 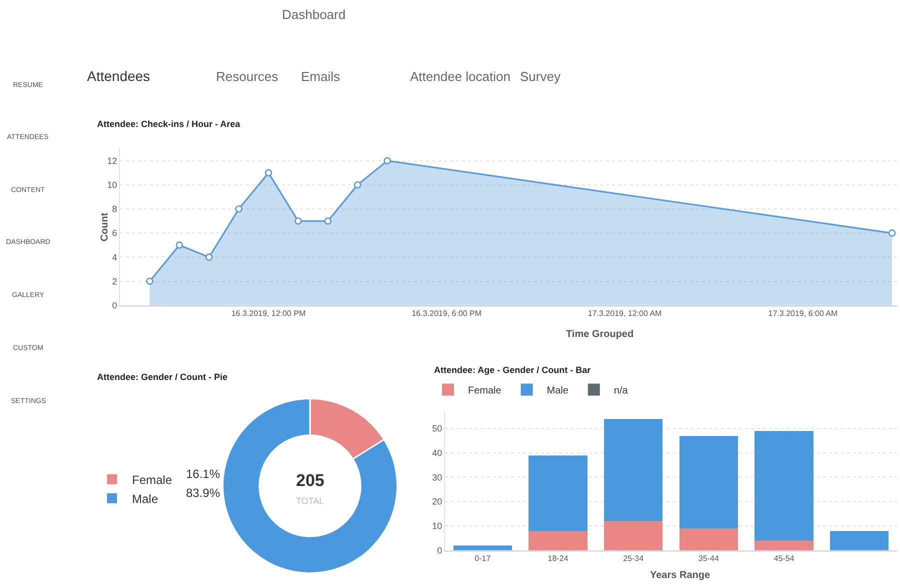 I want to click on donut-slice, so click(x=310, y=486).